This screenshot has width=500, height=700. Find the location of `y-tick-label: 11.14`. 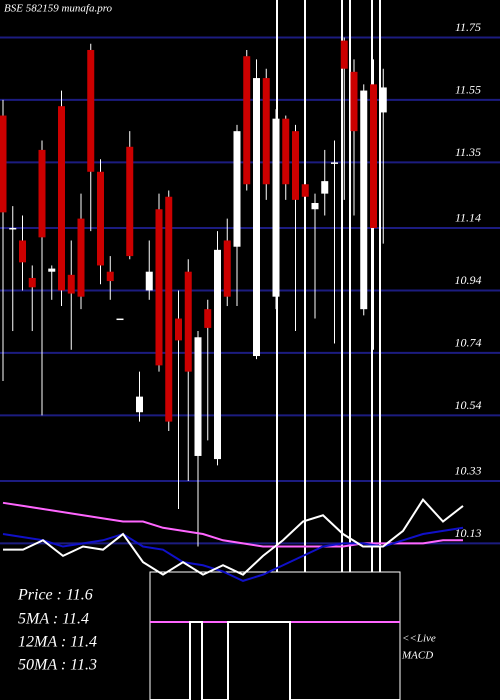

y-tick-label: 11.14 is located at coordinates (468, 218).